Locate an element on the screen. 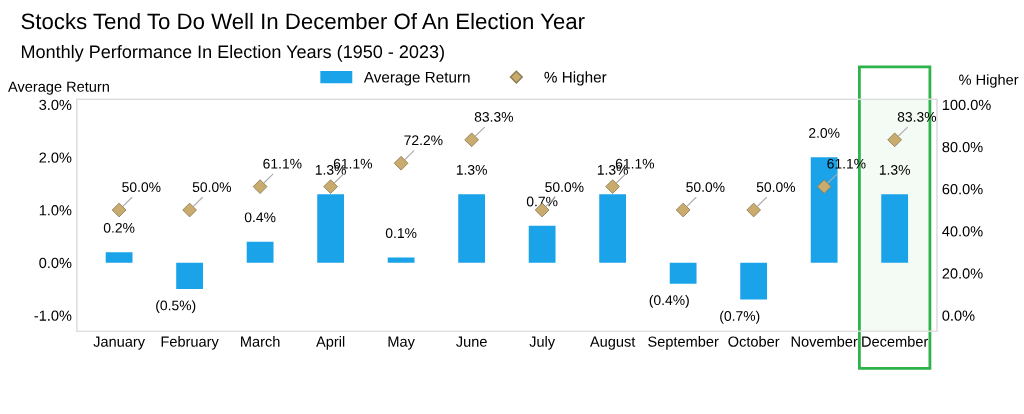 The image size is (1024, 414). y-tick-label: 3.0% is located at coordinates (55, 105).